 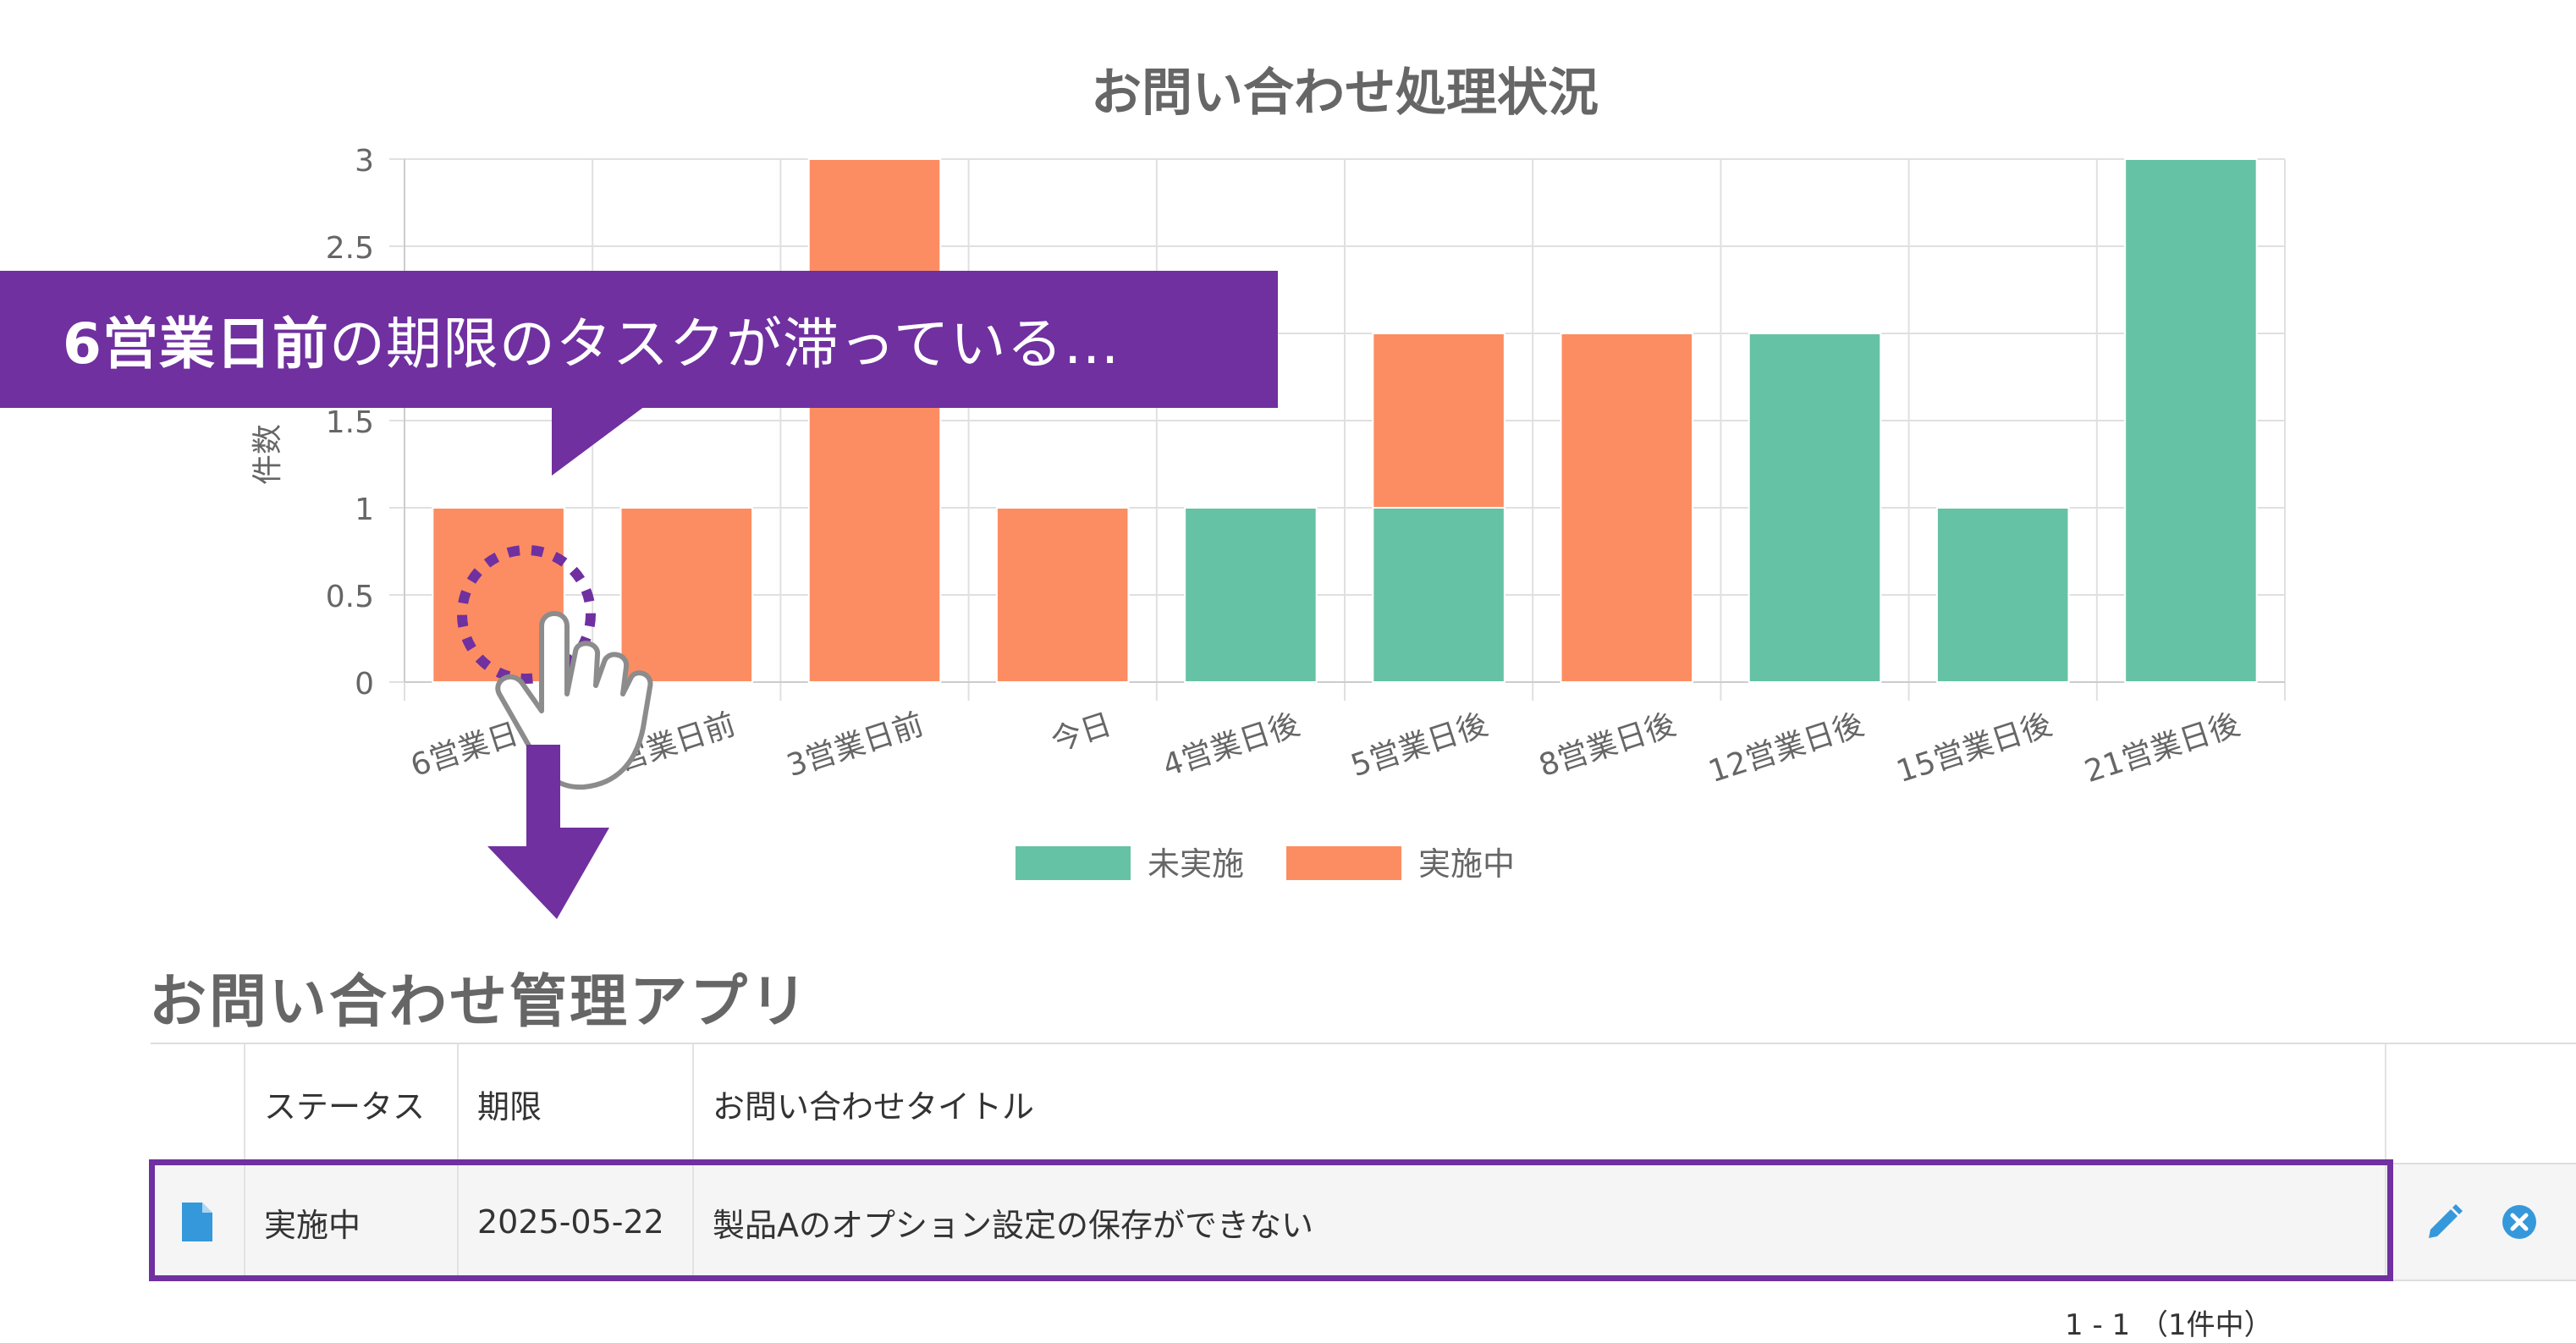 I want to click on x-tick-label: 21営業日後, so click(x=2161, y=748).